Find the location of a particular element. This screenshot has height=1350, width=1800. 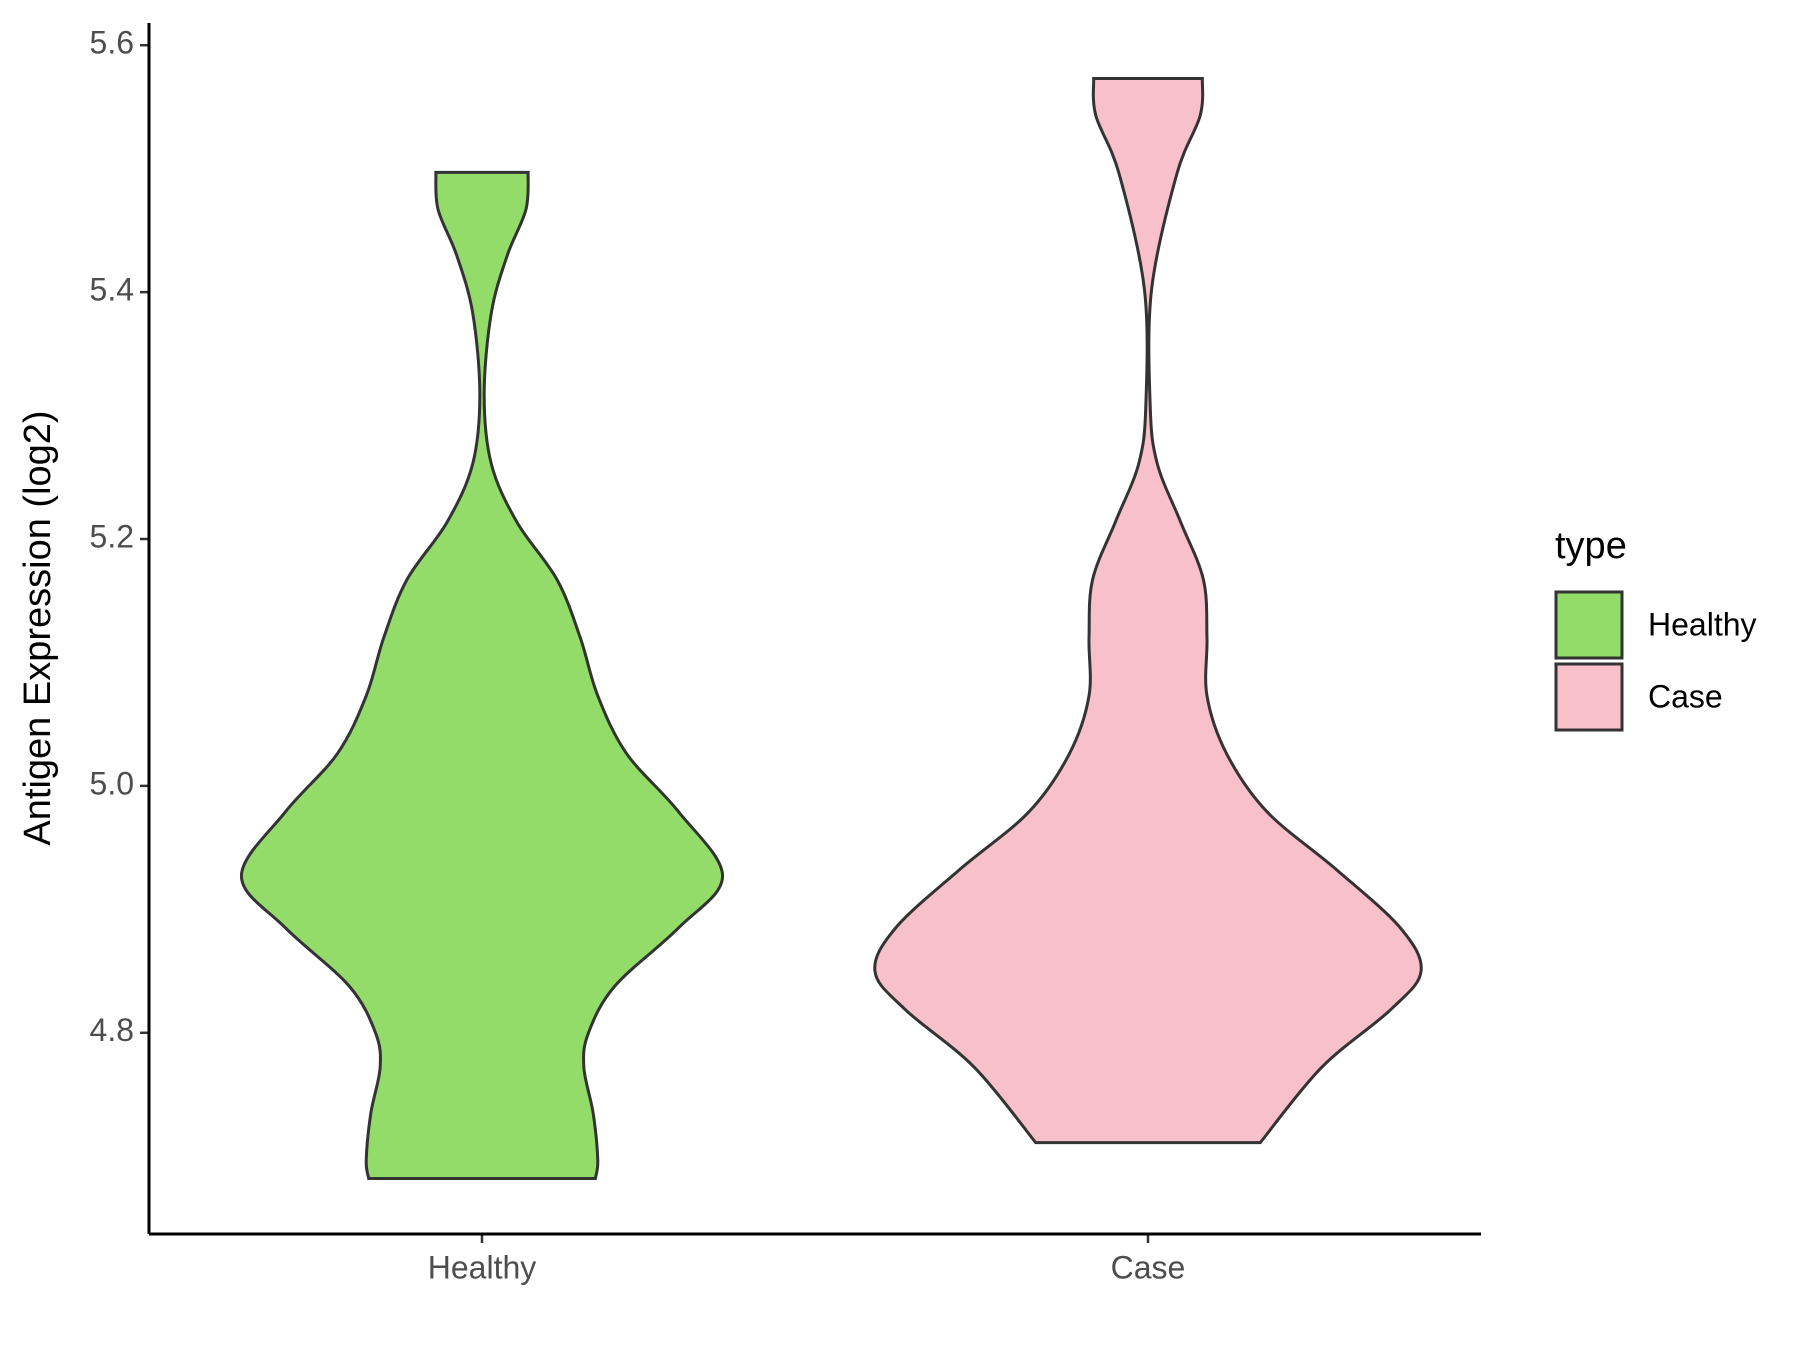

y-tick-label: 5.4 is located at coordinates (112, 290).